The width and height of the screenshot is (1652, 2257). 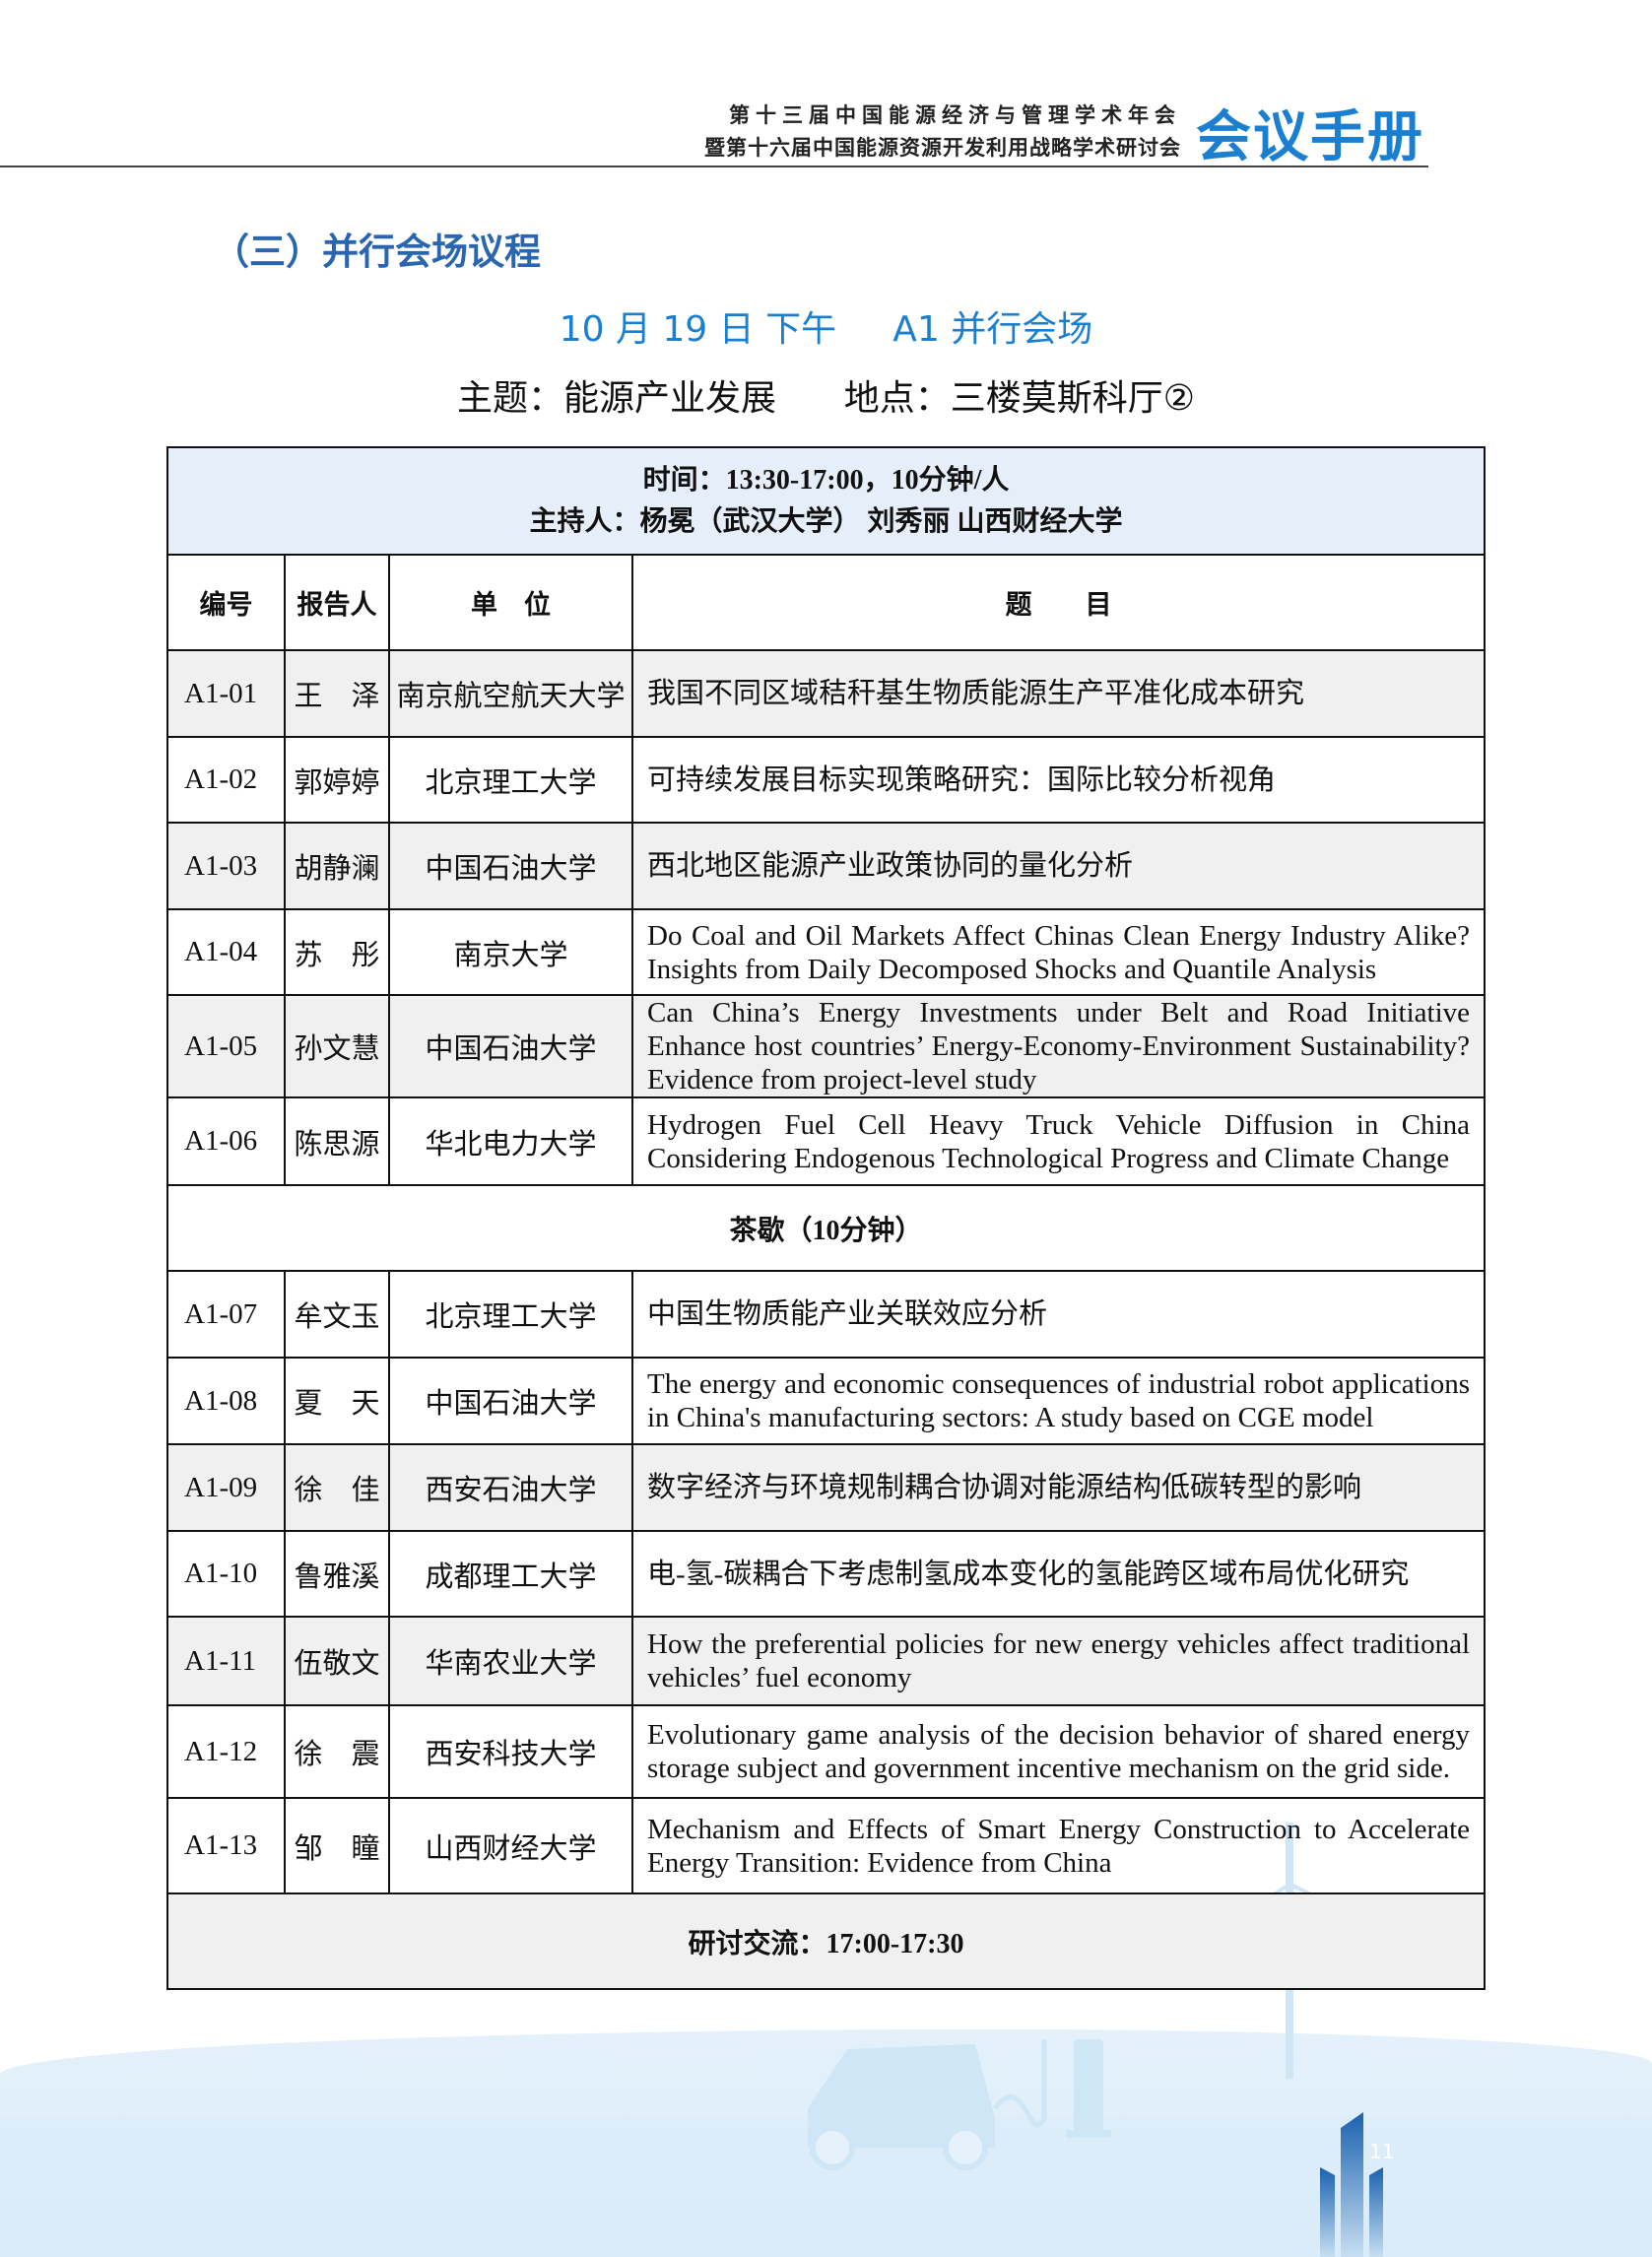 What do you see at coordinates (714, 167) in the screenshot?
I see `header-divider` at bounding box center [714, 167].